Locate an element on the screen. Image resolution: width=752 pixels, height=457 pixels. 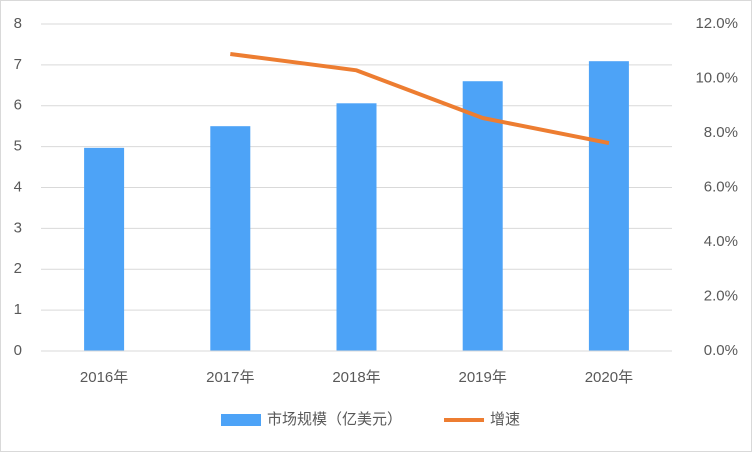
y-tick-label: 7 is located at coordinates (18, 64).